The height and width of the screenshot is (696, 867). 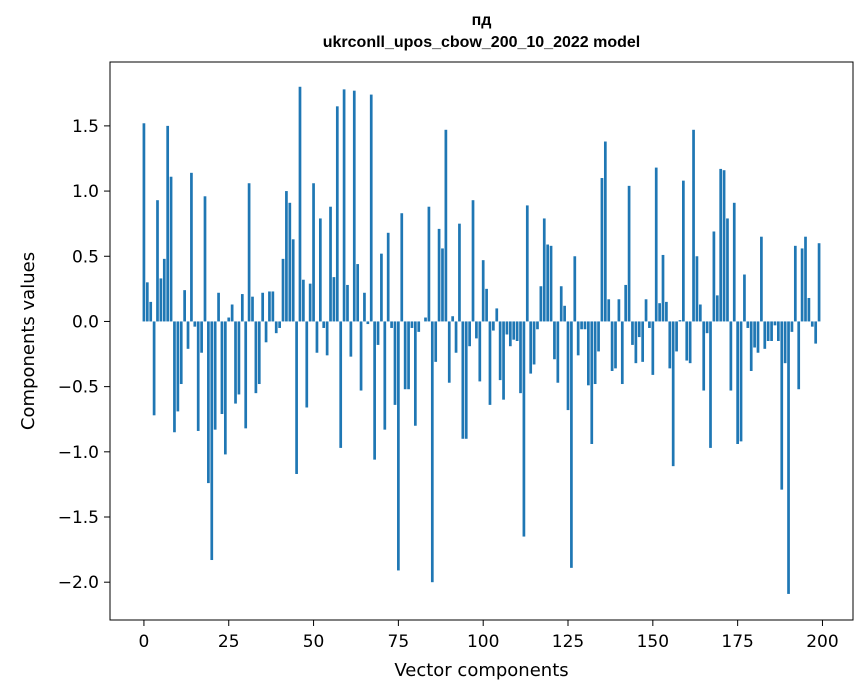 What do you see at coordinates (78, 453) in the screenshot?
I see `y-tick-label: −1.0` at bounding box center [78, 453].